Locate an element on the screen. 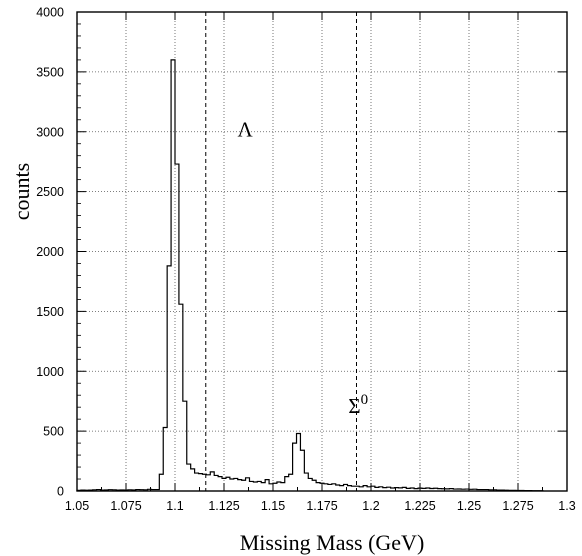  y-tick-label: 500 is located at coordinates (53, 432).